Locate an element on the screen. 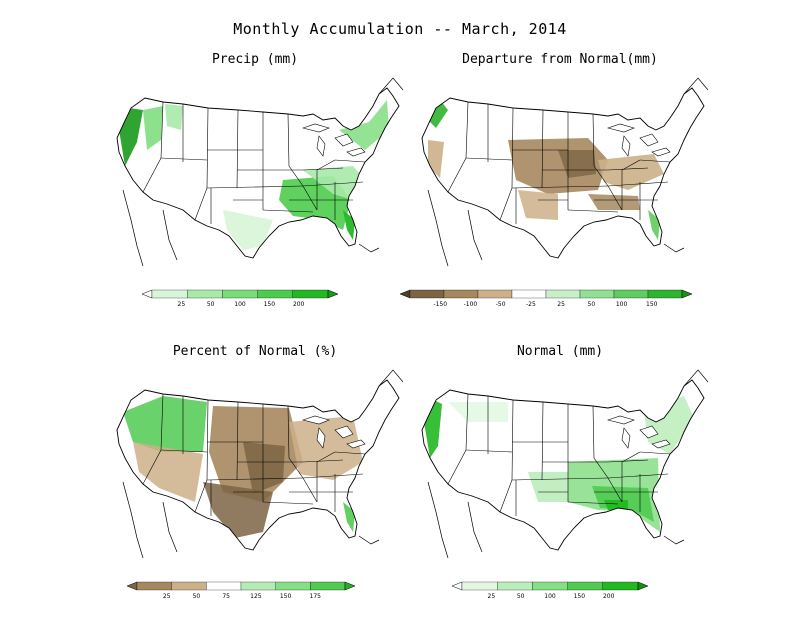  panel-title-percent: Percent of Normal (%) is located at coordinates (255, 351).